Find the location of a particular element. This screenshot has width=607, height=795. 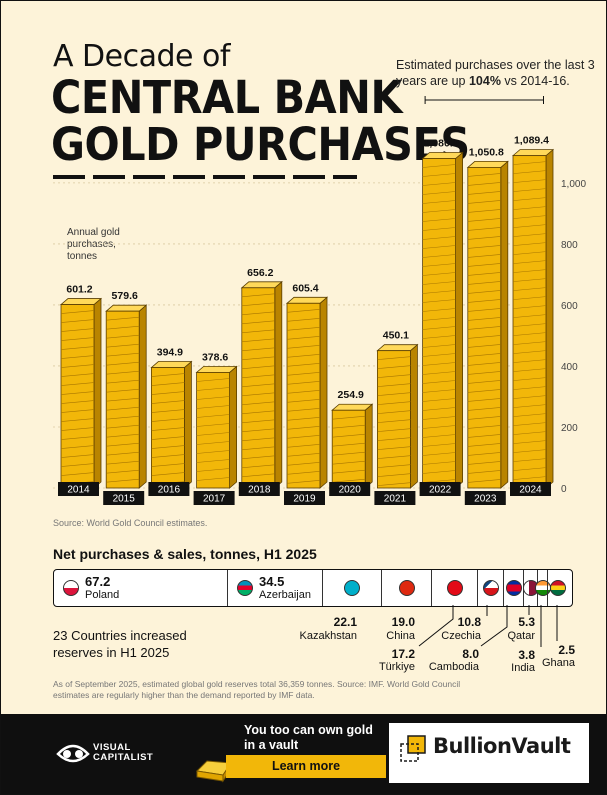

value-label: 254.9 is located at coordinates (351, 395).